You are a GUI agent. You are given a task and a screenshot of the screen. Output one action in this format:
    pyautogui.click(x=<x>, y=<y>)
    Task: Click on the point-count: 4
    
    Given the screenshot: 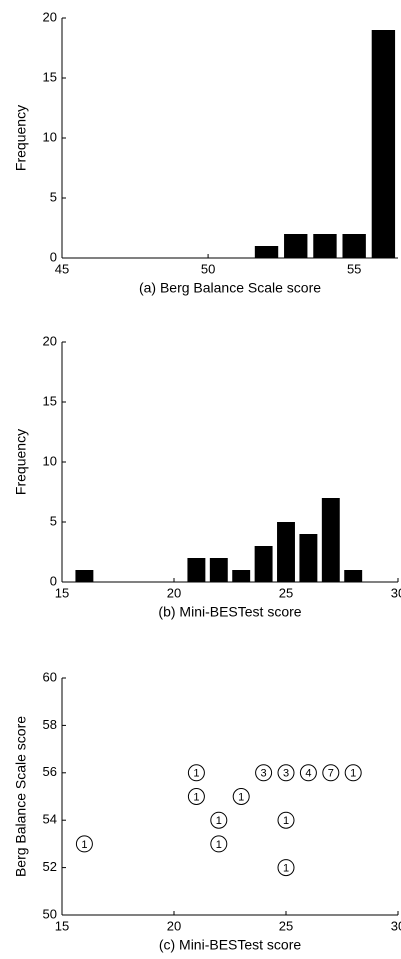 What is the action you would take?
    pyautogui.click(x=308, y=774)
    